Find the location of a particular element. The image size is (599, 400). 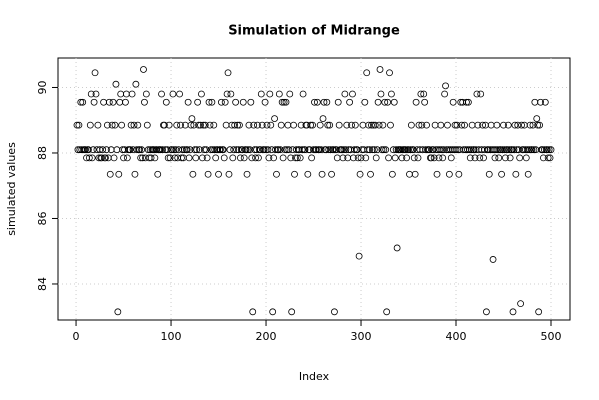

y-tick-label: 88 is located at coordinates (42, 153).